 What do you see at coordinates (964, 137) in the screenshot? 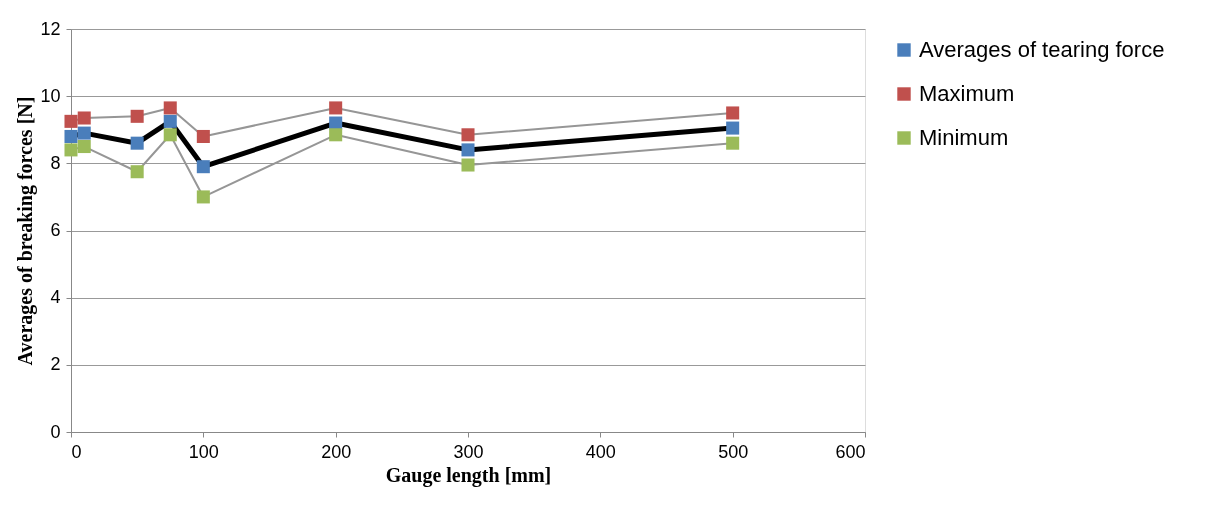
I see `legend-label: Minimum` at bounding box center [964, 137].